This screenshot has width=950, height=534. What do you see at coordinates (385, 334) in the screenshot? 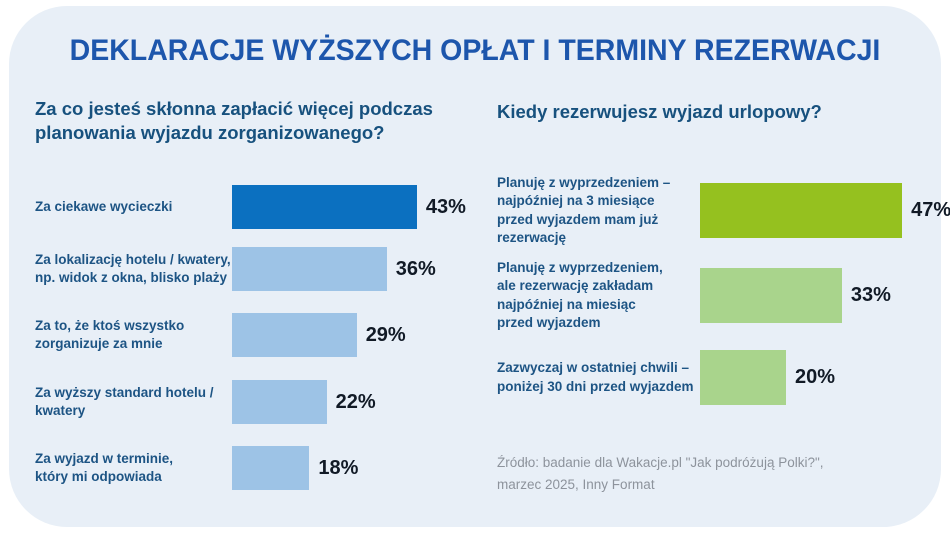
I see `value-label: 29%` at bounding box center [385, 334].